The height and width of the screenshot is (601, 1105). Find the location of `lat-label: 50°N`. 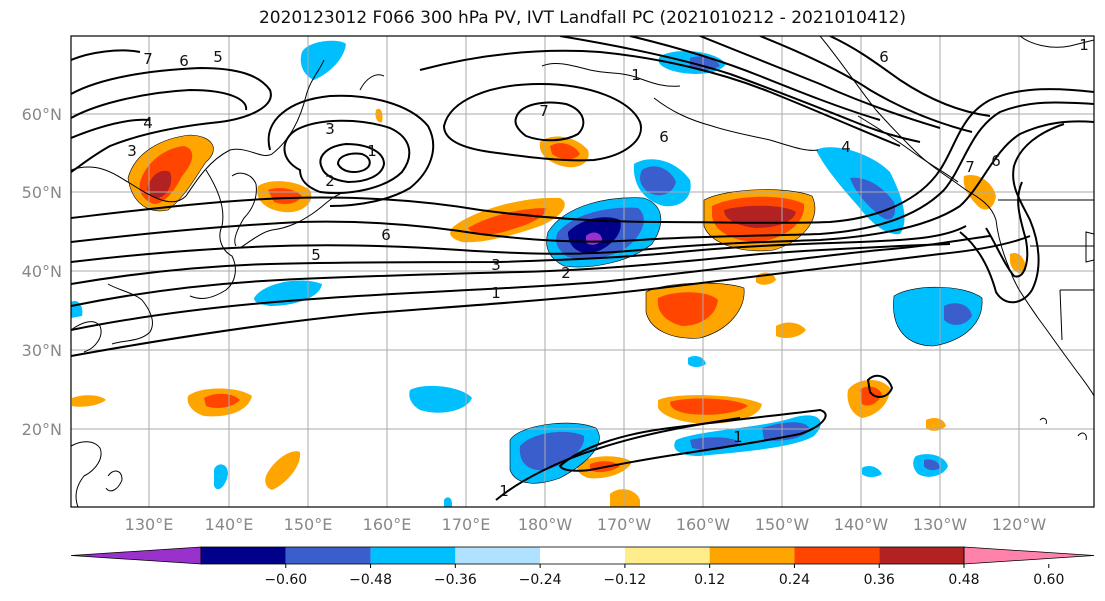

lat-label: 50°N is located at coordinates (42, 192).